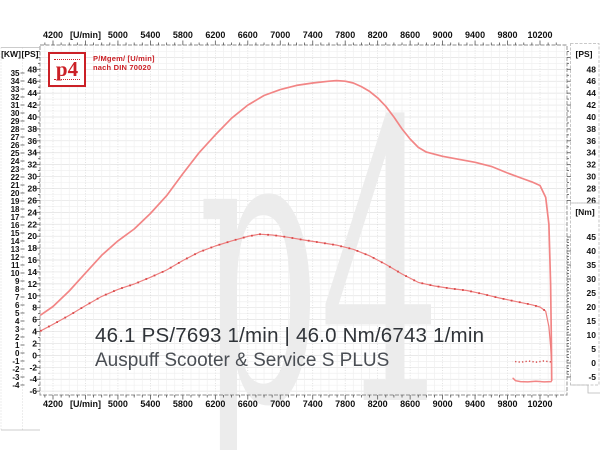 The image size is (600, 450). Describe the element at coordinates (15, 73) in the screenshot. I see `svg-text: 35` at that location.